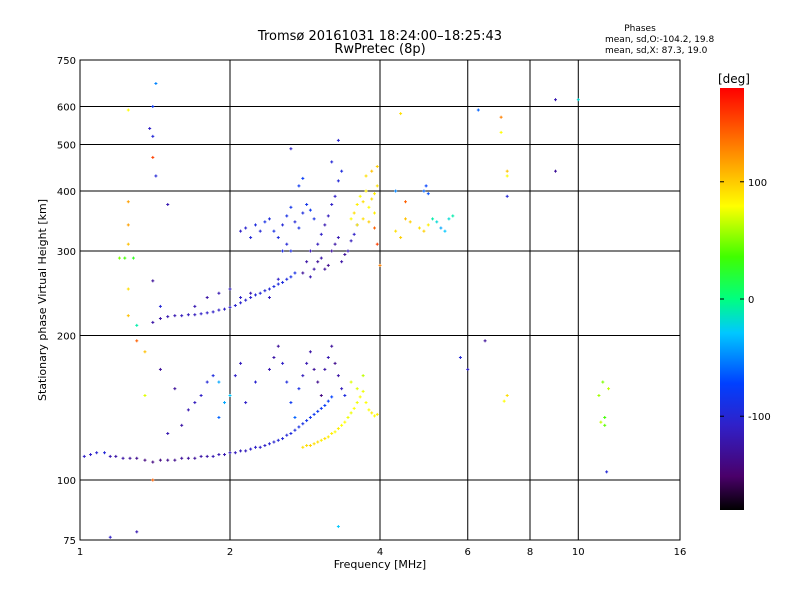  I want to click on y-axis-label: Stationary phase Virtual Height [km], so click(42, 300).